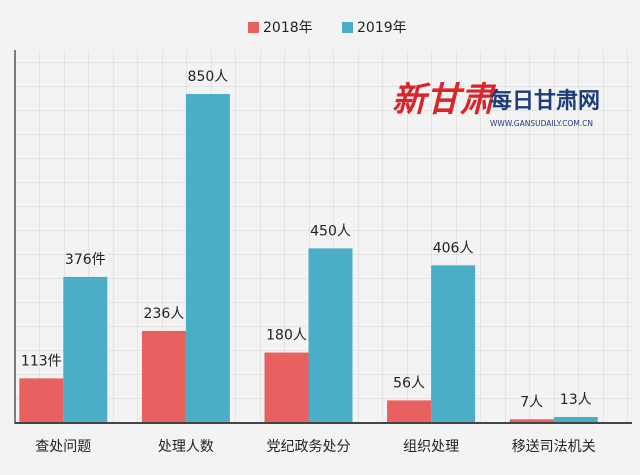 This screenshot has width=640, height=475. What do you see at coordinates (382, 28) in the screenshot?
I see `legend-label: 2019年` at bounding box center [382, 28].